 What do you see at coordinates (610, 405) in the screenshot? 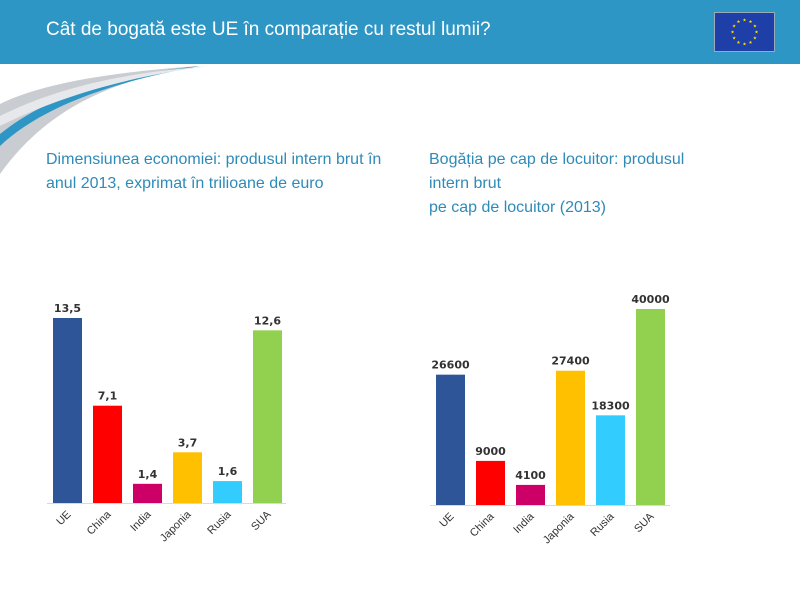
I see `percap-value-label: 18300` at bounding box center [610, 405].